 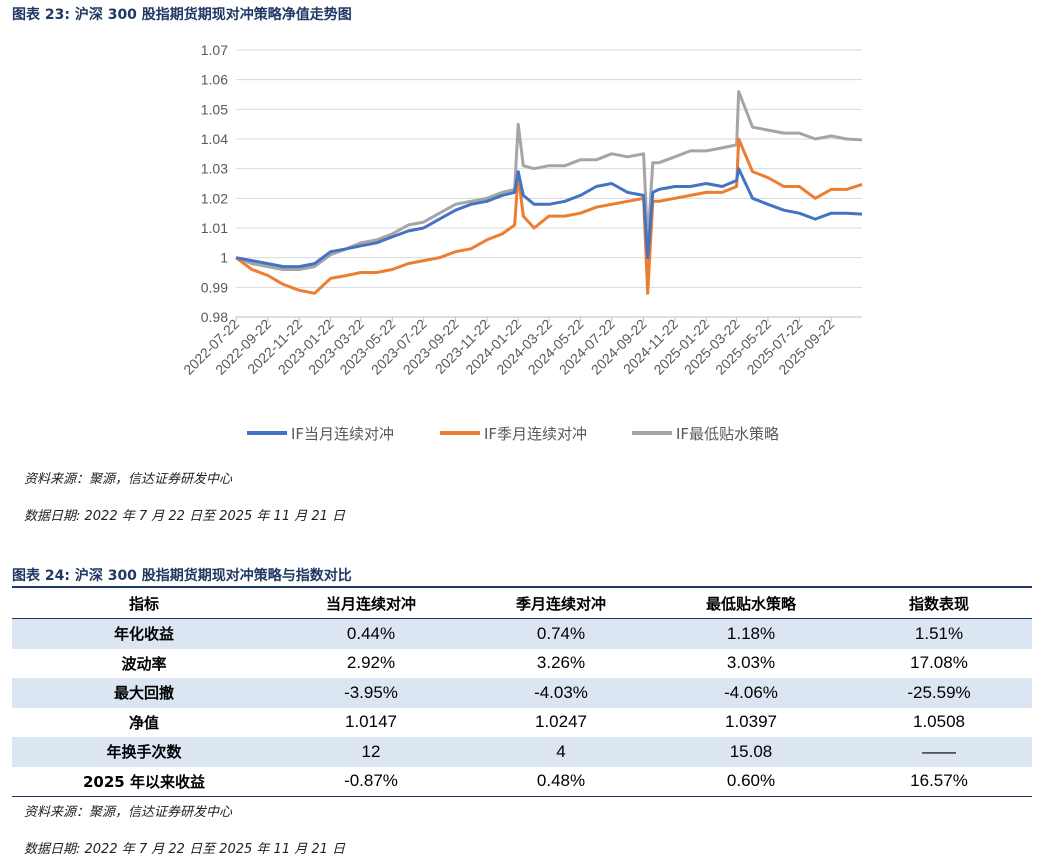 I want to click on y-tick-label: 0.98, so click(x=214, y=317).